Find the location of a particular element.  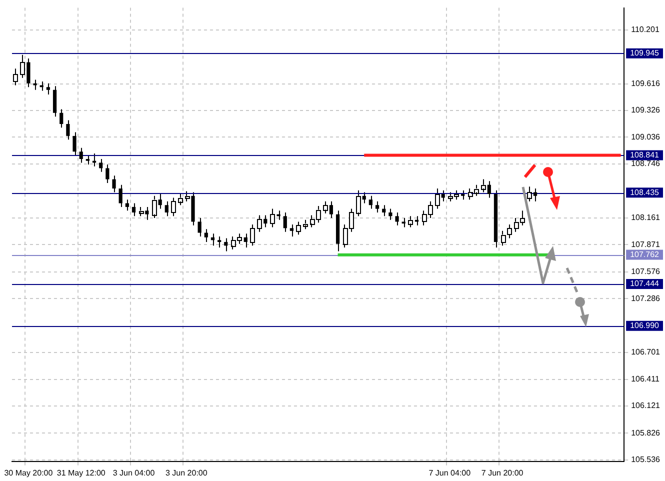

y-tick-label: 109.326 is located at coordinates (646, 110).